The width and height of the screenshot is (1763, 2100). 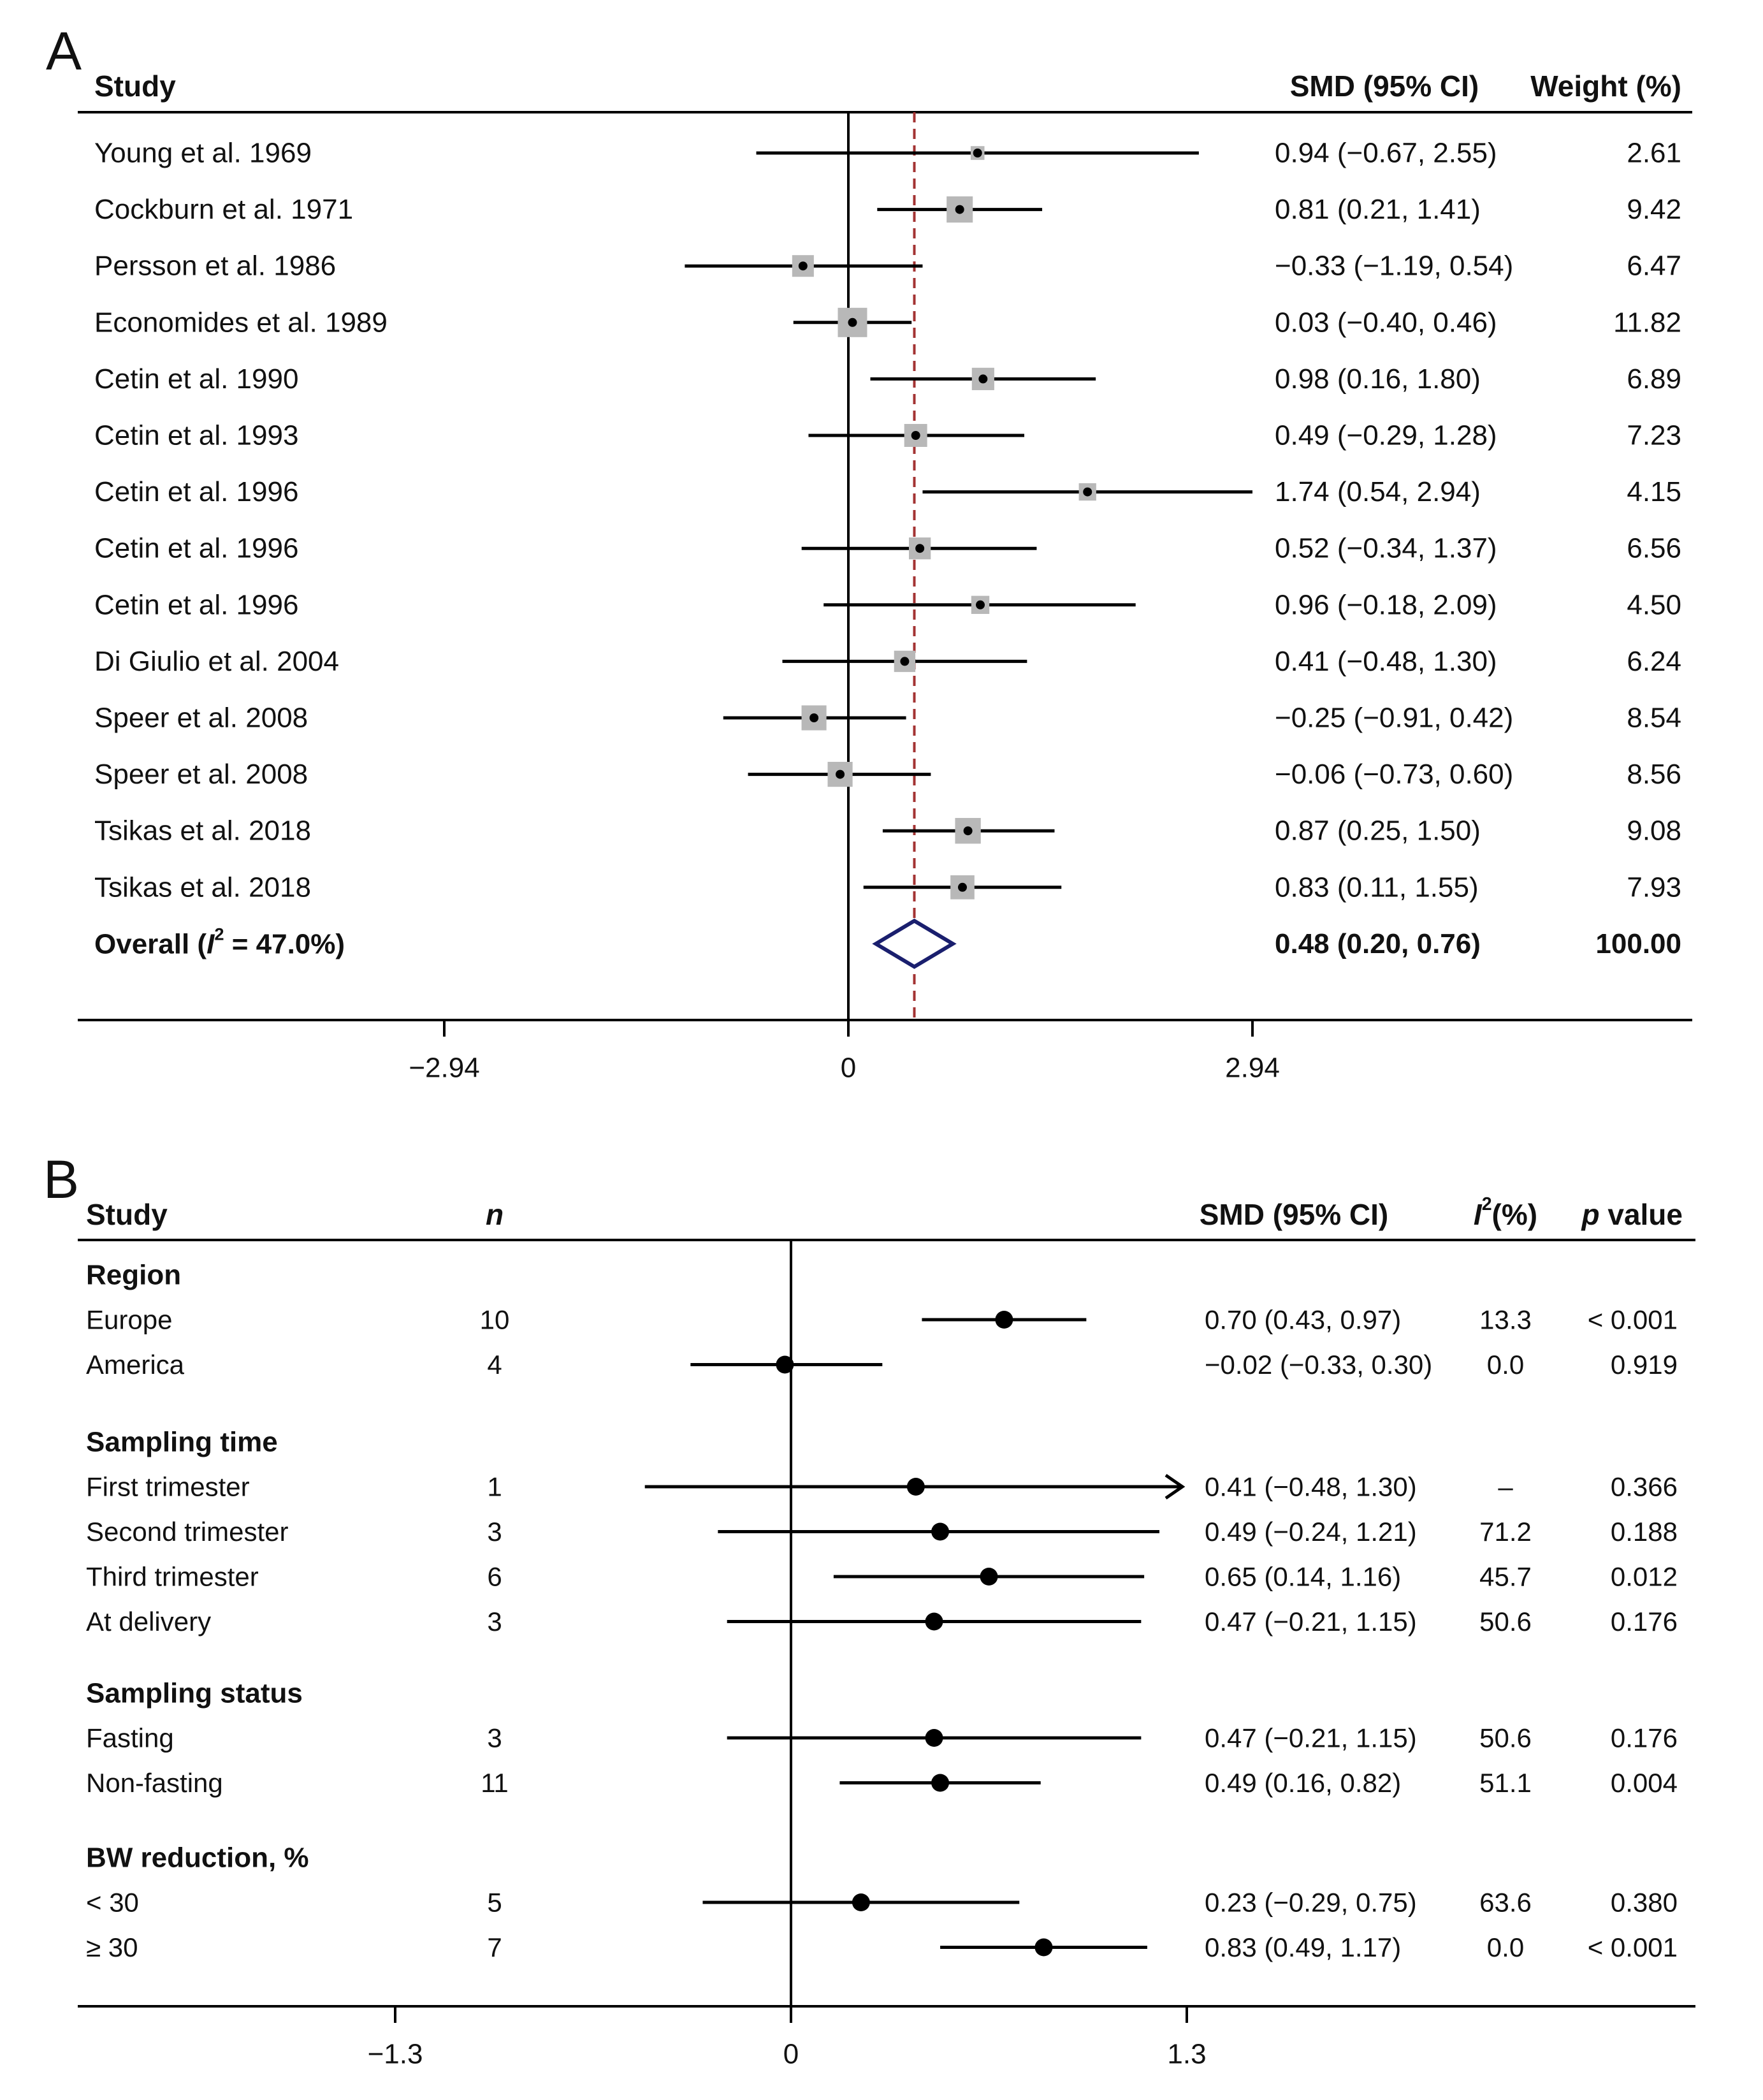 I want to click on i2-value: 71.2, so click(x=1505, y=1532).